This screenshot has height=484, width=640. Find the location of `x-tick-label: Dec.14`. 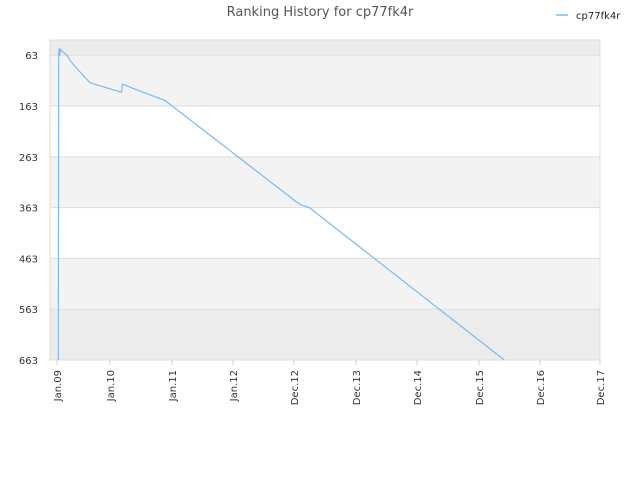

x-tick-label: Dec.14 is located at coordinates (418, 387).